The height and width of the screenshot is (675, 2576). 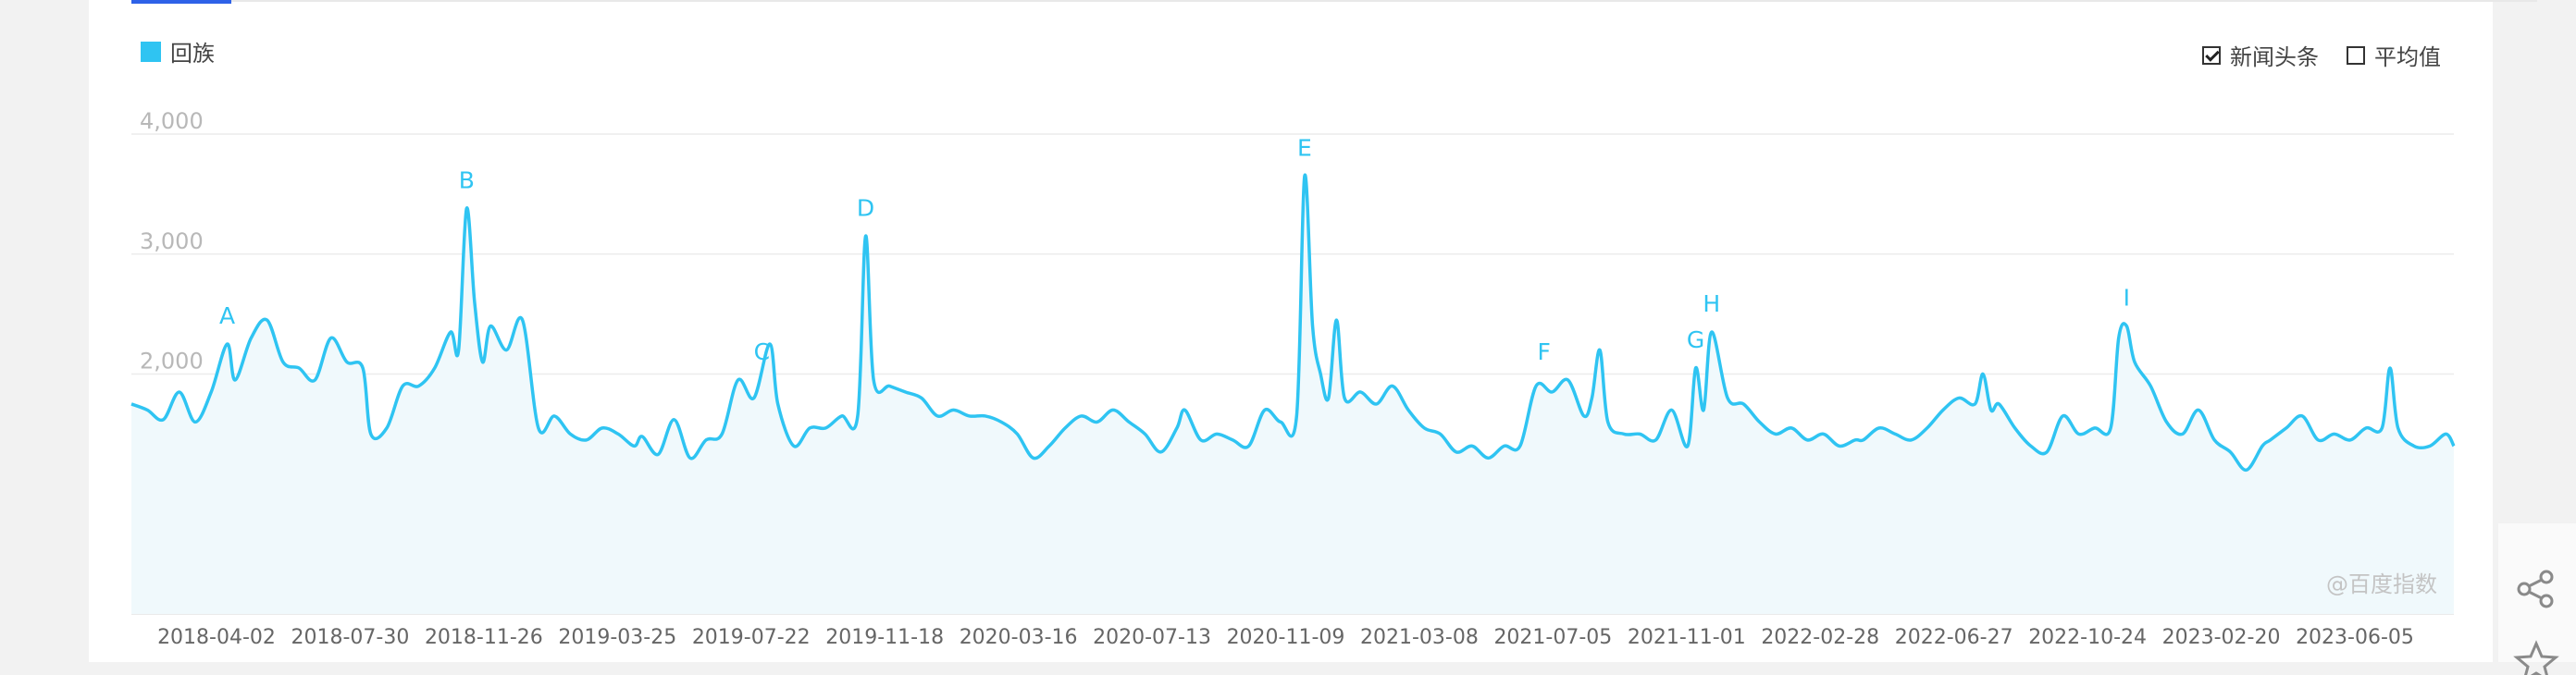 I want to click on legend-label: 回族, so click(x=192, y=54).